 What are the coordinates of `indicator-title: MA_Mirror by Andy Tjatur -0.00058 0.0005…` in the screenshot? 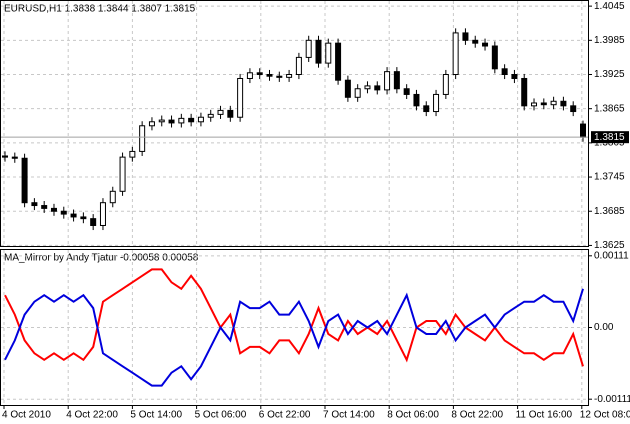 It's located at (101, 258).